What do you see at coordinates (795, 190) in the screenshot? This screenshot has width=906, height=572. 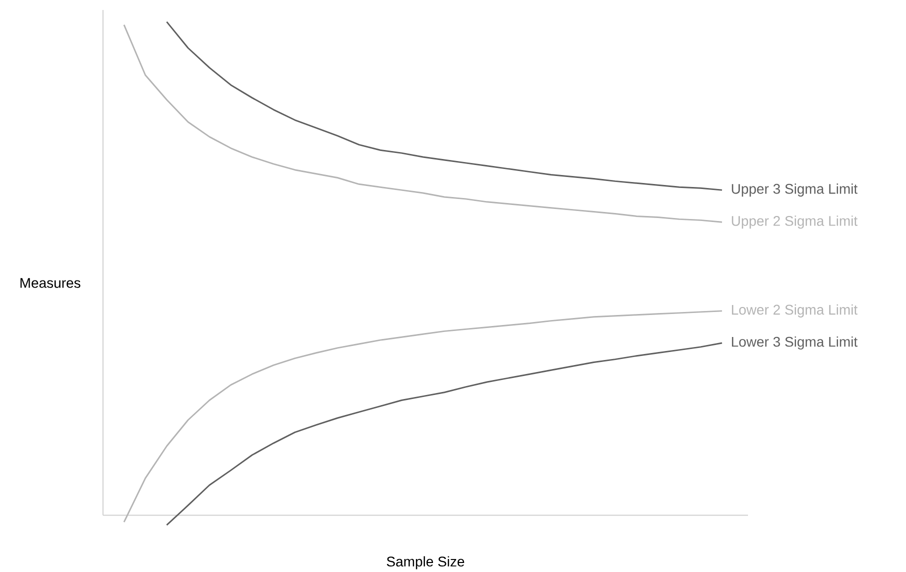 I see `series-label: Upper 3 Sigma Limit` at bounding box center [795, 190].